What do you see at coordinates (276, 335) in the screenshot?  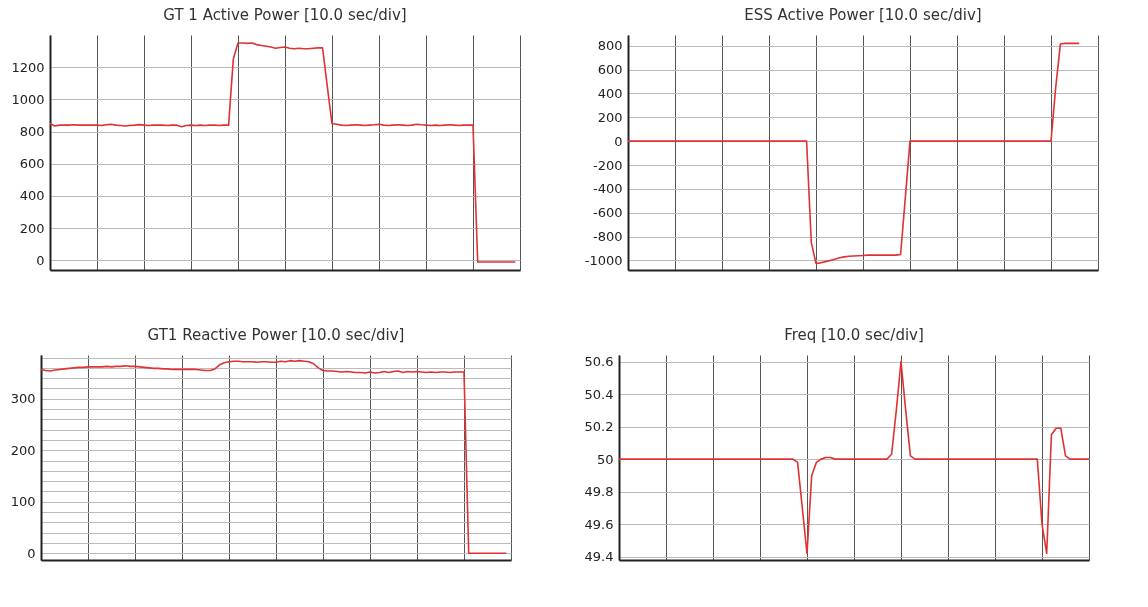 I see `chart-title: GT1 Reactive Power [10.0 sec/div]` at bounding box center [276, 335].